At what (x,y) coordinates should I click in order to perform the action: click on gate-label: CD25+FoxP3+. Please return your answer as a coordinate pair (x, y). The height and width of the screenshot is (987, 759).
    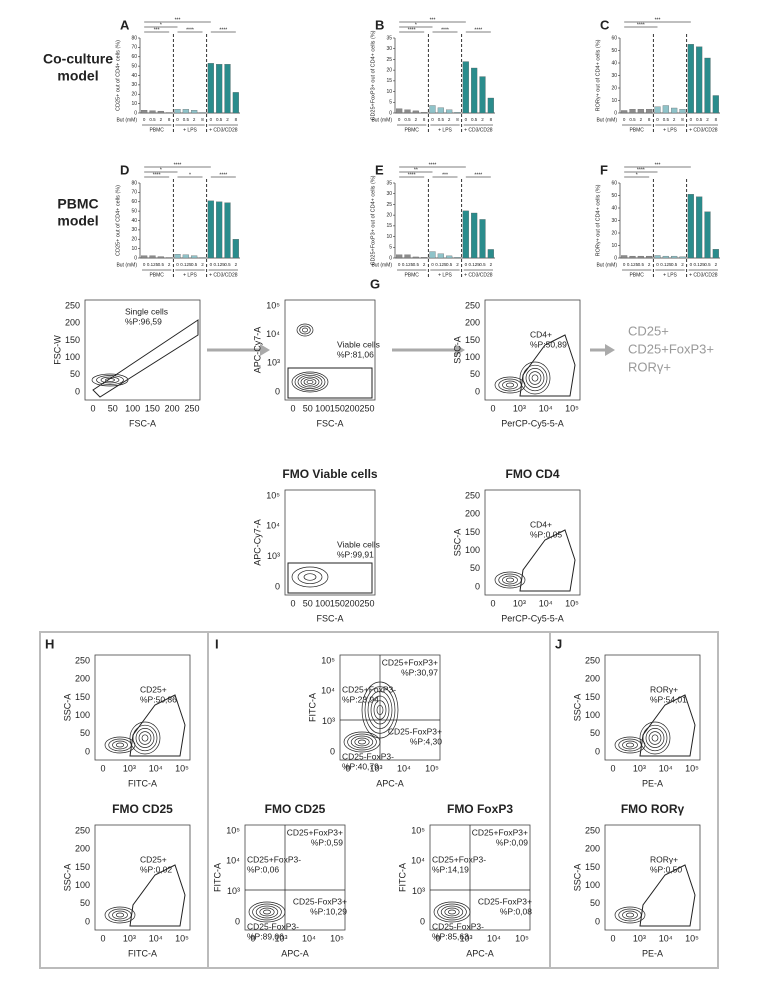
    Looking at the image, I should click on (410, 662).